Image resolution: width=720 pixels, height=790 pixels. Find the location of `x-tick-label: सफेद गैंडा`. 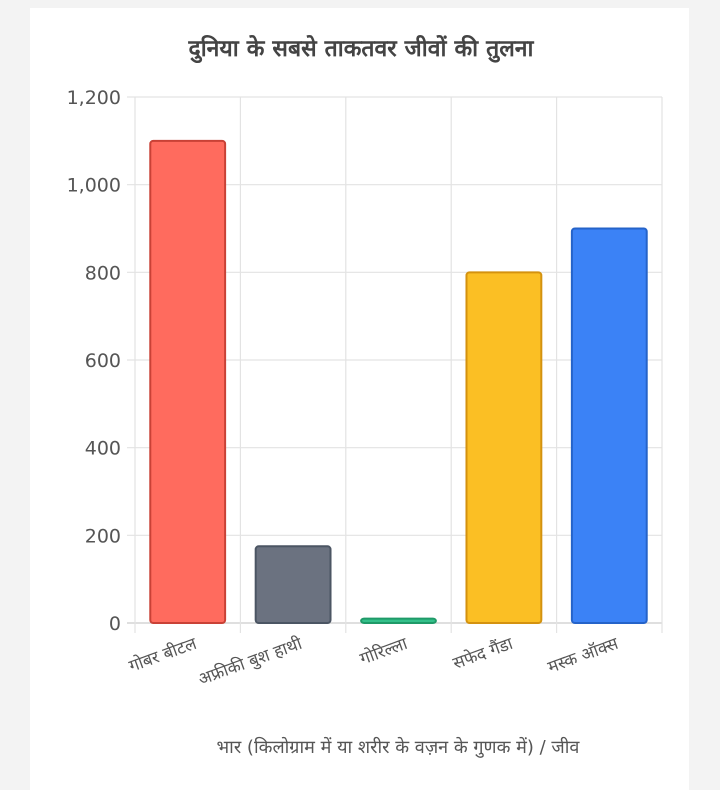

x-tick-label: सफेद गैंडा is located at coordinates (483, 653).